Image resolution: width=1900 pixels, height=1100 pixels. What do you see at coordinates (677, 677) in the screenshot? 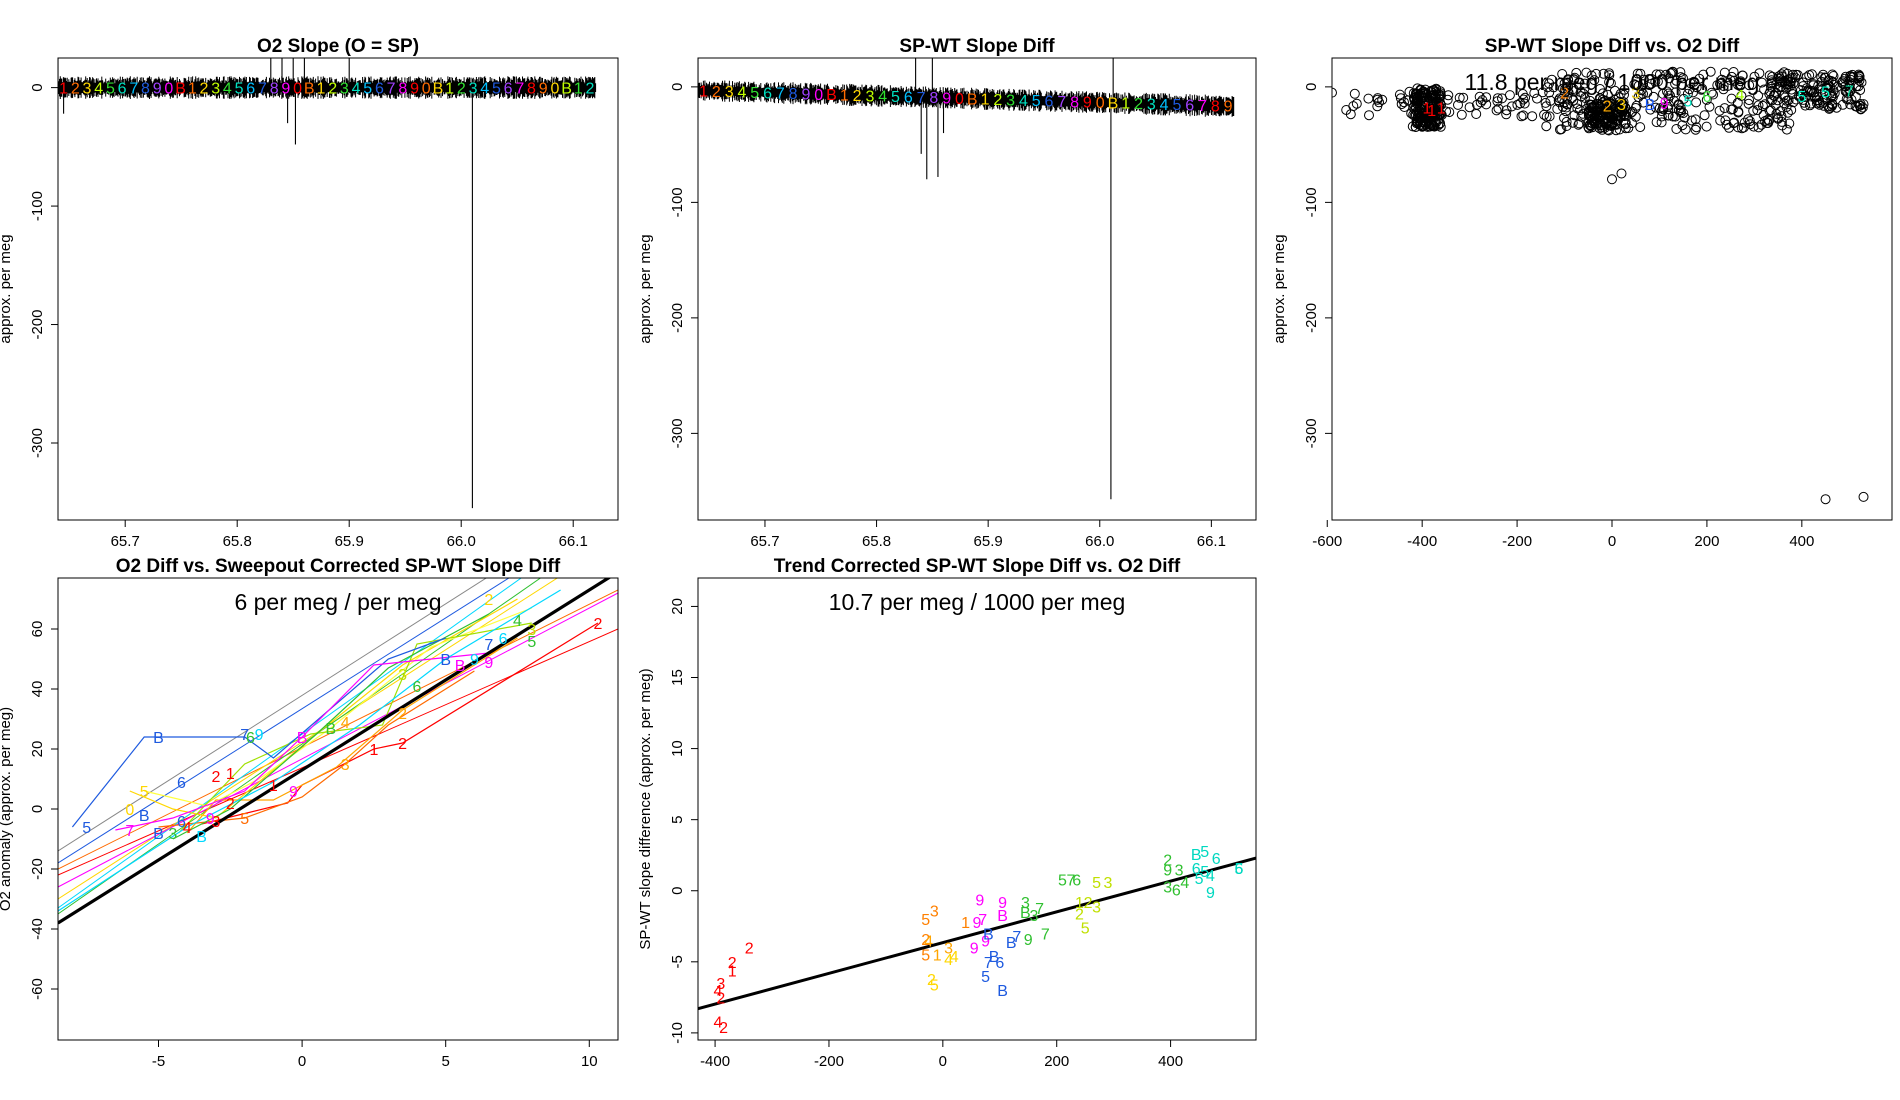
I see `y-tick-label: 15` at bounding box center [677, 677].